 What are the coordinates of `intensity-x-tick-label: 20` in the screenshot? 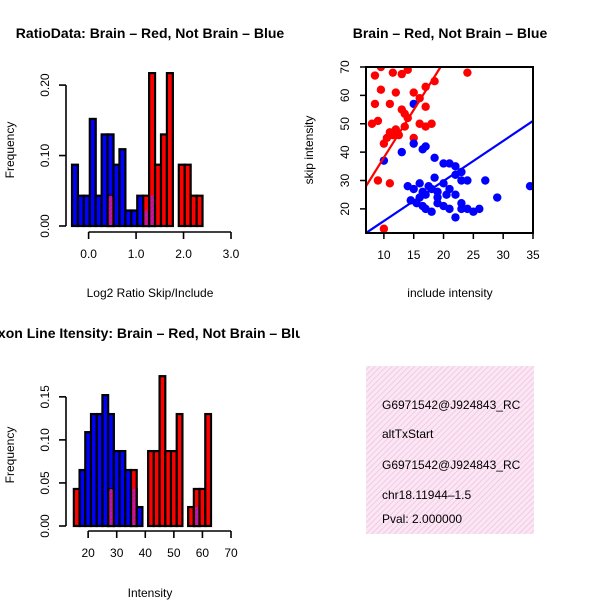 It's located at (88, 553).